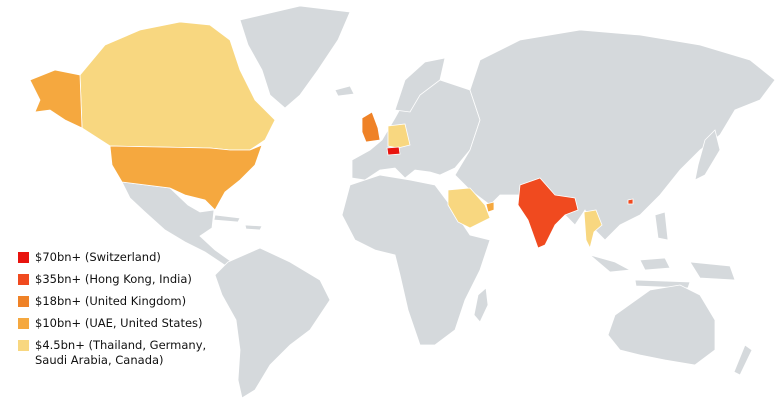  Describe the element at coordinates (661, 226) in the screenshot. I see `philippines` at that location.